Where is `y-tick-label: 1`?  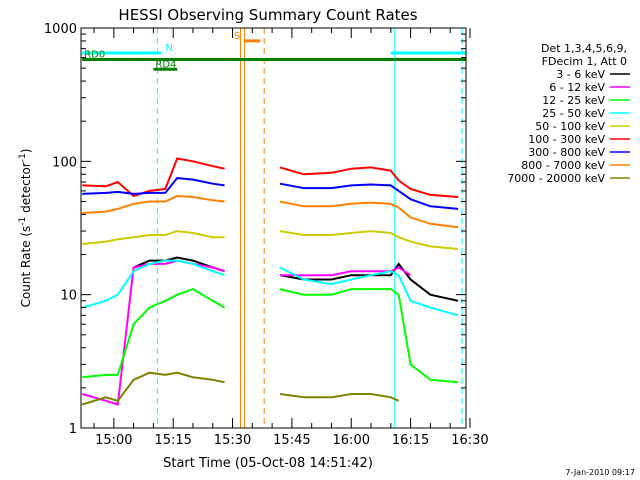 y-tick-label: 1 is located at coordinates (73, 429).